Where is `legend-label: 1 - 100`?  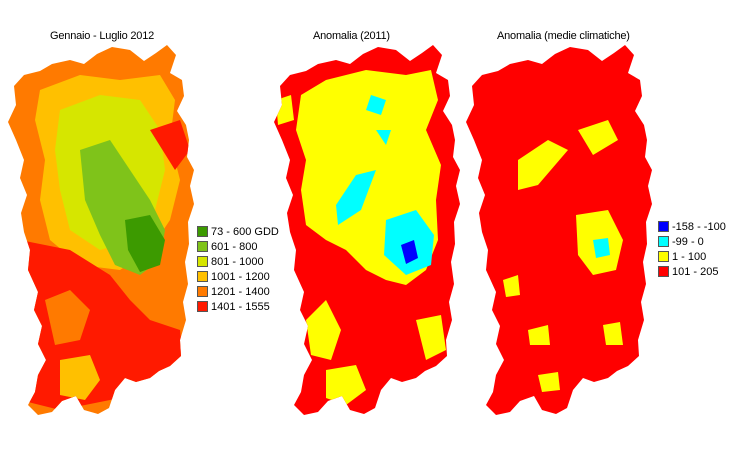 legend-label: 1 - 100 is located at coordinates (689, 256).